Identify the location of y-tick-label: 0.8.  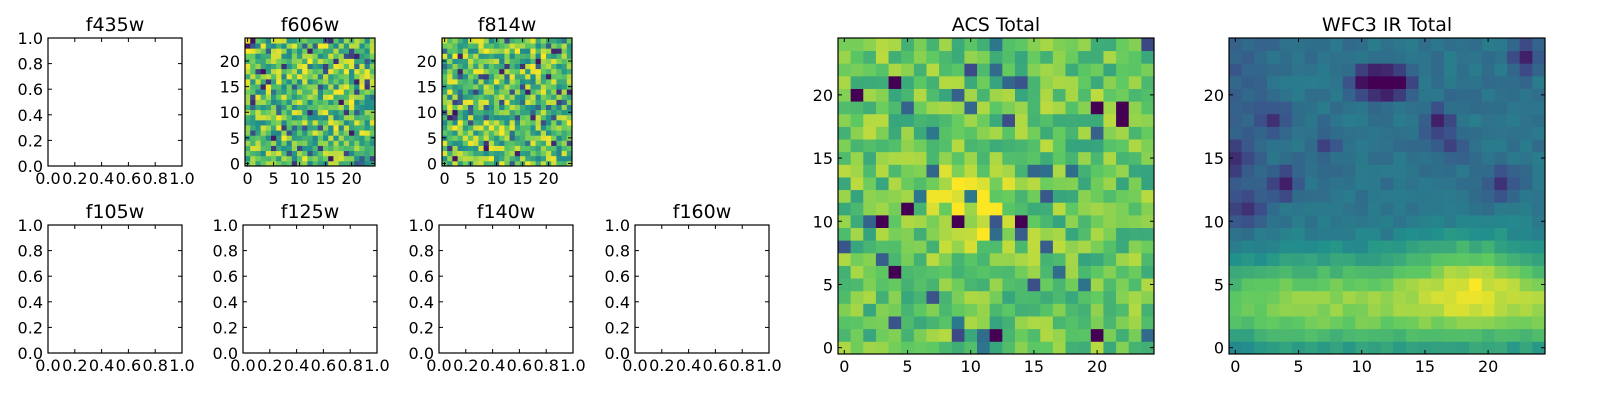
(617, 251).